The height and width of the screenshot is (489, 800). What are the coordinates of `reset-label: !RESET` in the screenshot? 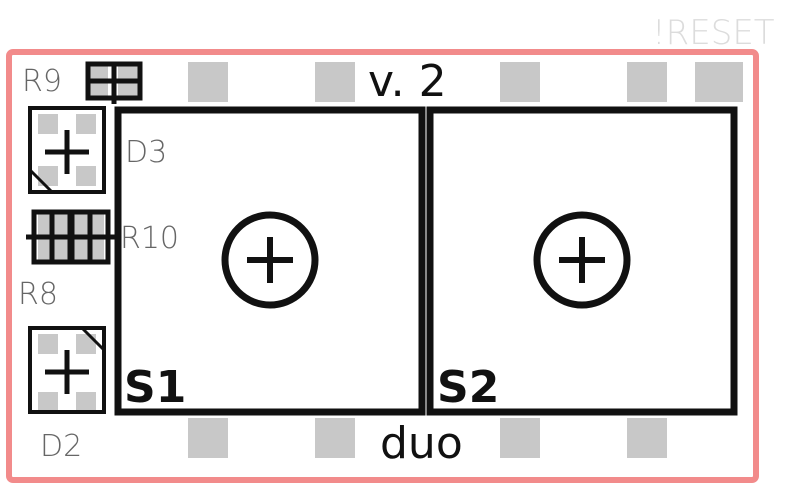 It's located at (713, 33).